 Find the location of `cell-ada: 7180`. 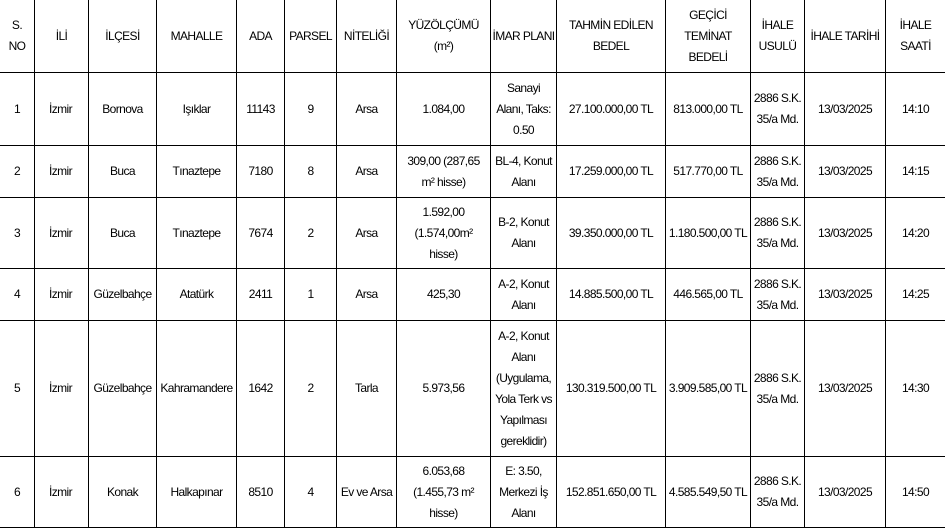

cell-ada: 7180 is located at coordinates (261, 172).